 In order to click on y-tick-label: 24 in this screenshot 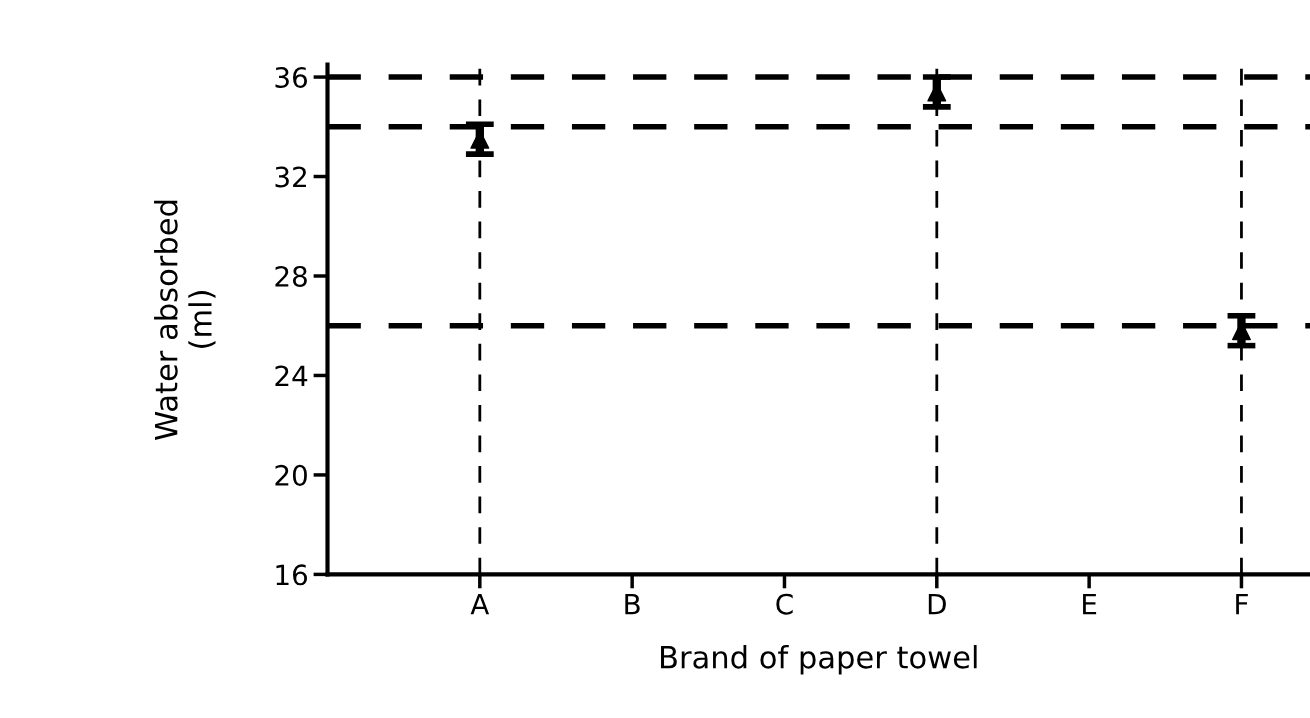, I will do `click(291, 376)`.